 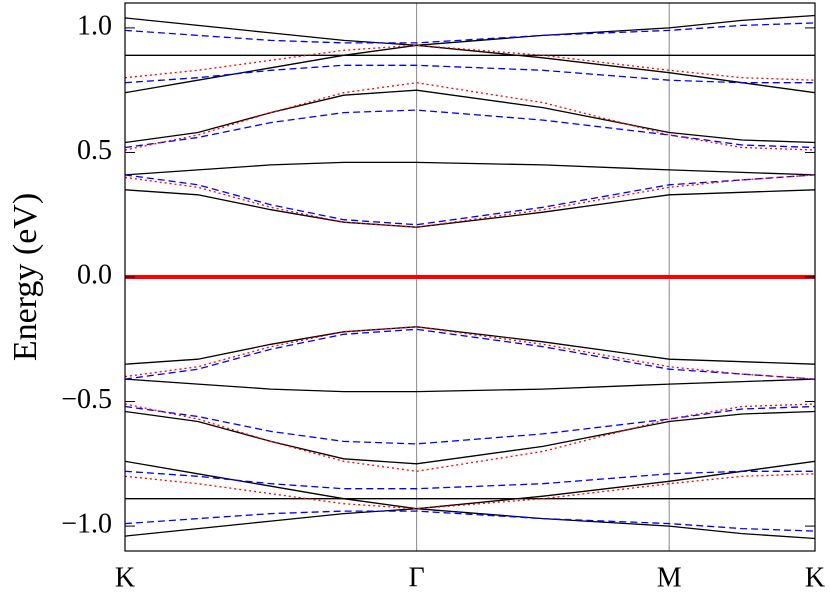 I want to click on y-tick-label: 0.5, so click(x=94, y=150).